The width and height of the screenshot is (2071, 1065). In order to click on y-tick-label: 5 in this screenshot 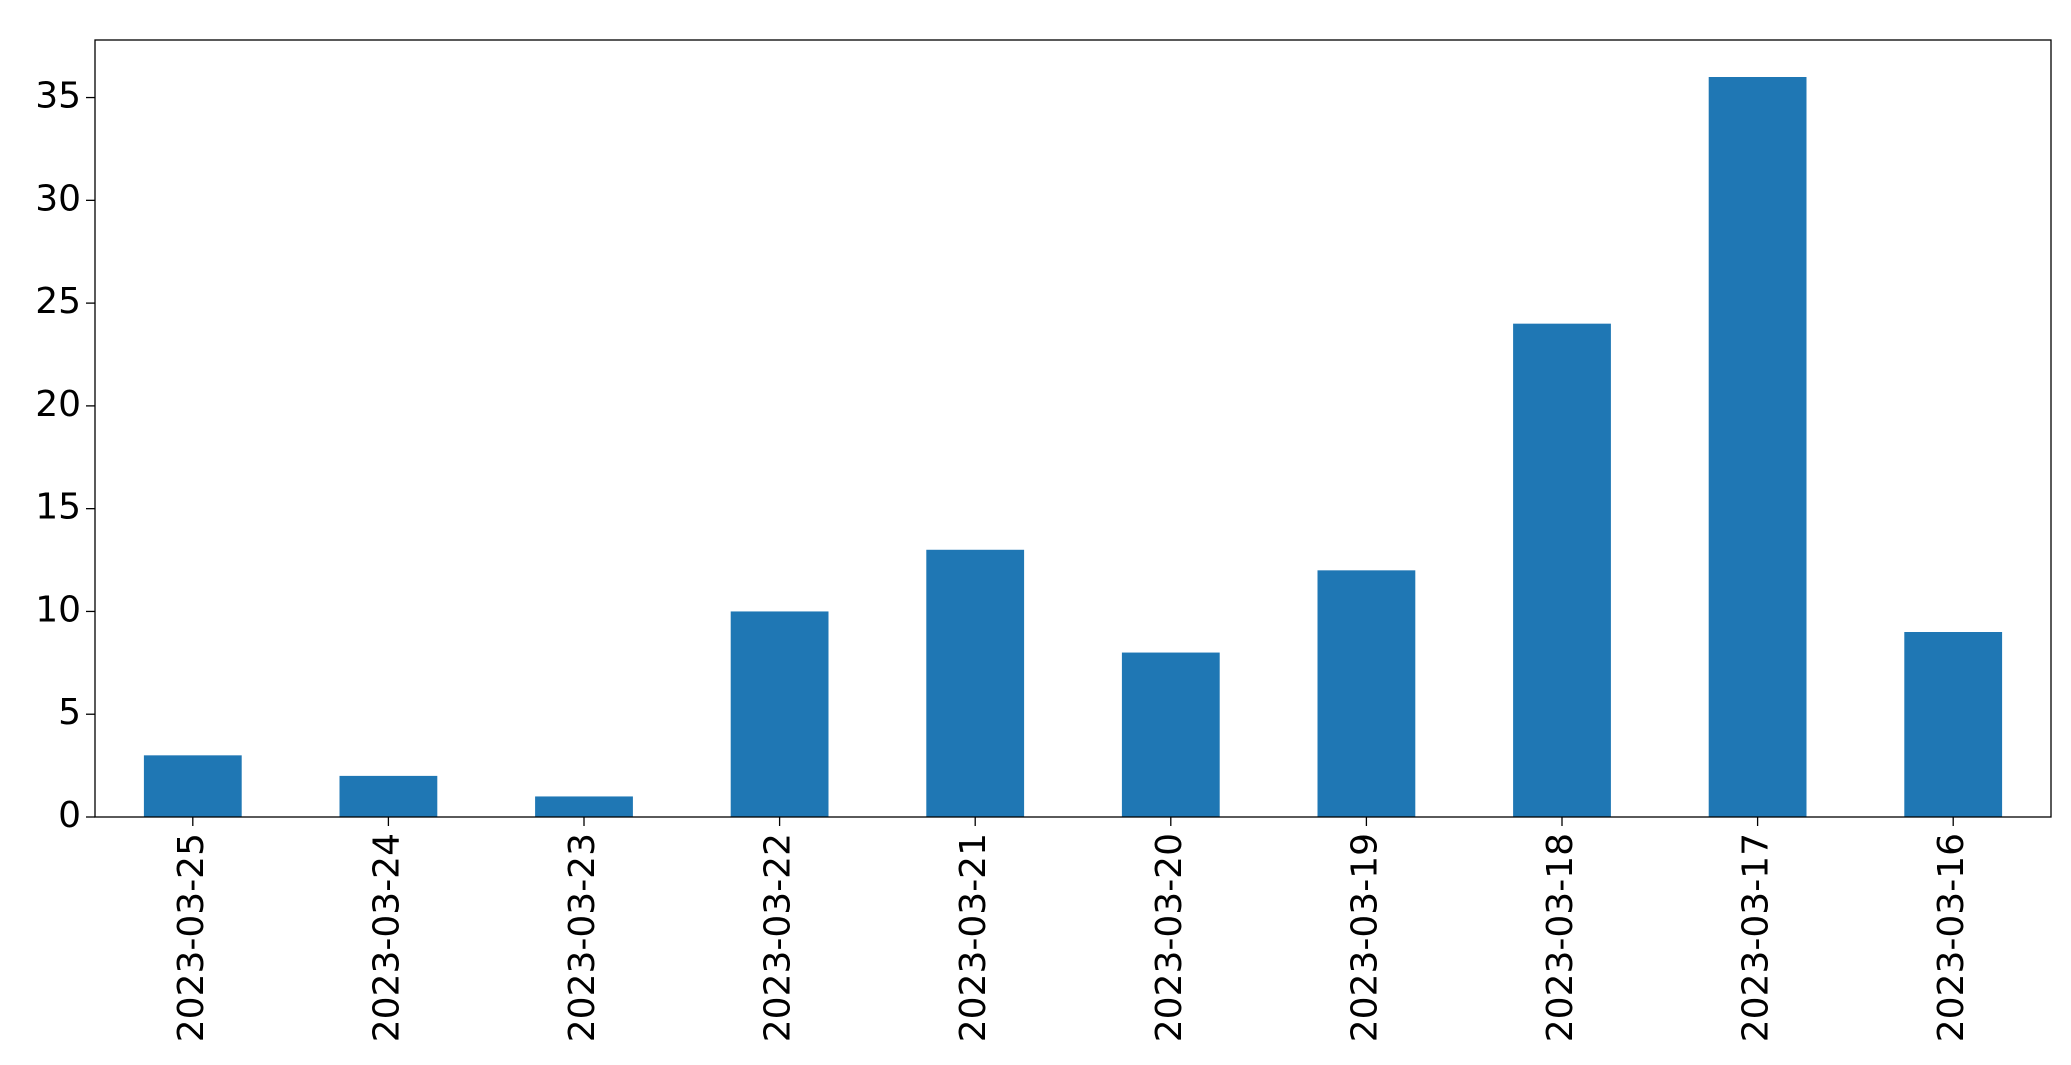, I will do `click(69, 712)`.